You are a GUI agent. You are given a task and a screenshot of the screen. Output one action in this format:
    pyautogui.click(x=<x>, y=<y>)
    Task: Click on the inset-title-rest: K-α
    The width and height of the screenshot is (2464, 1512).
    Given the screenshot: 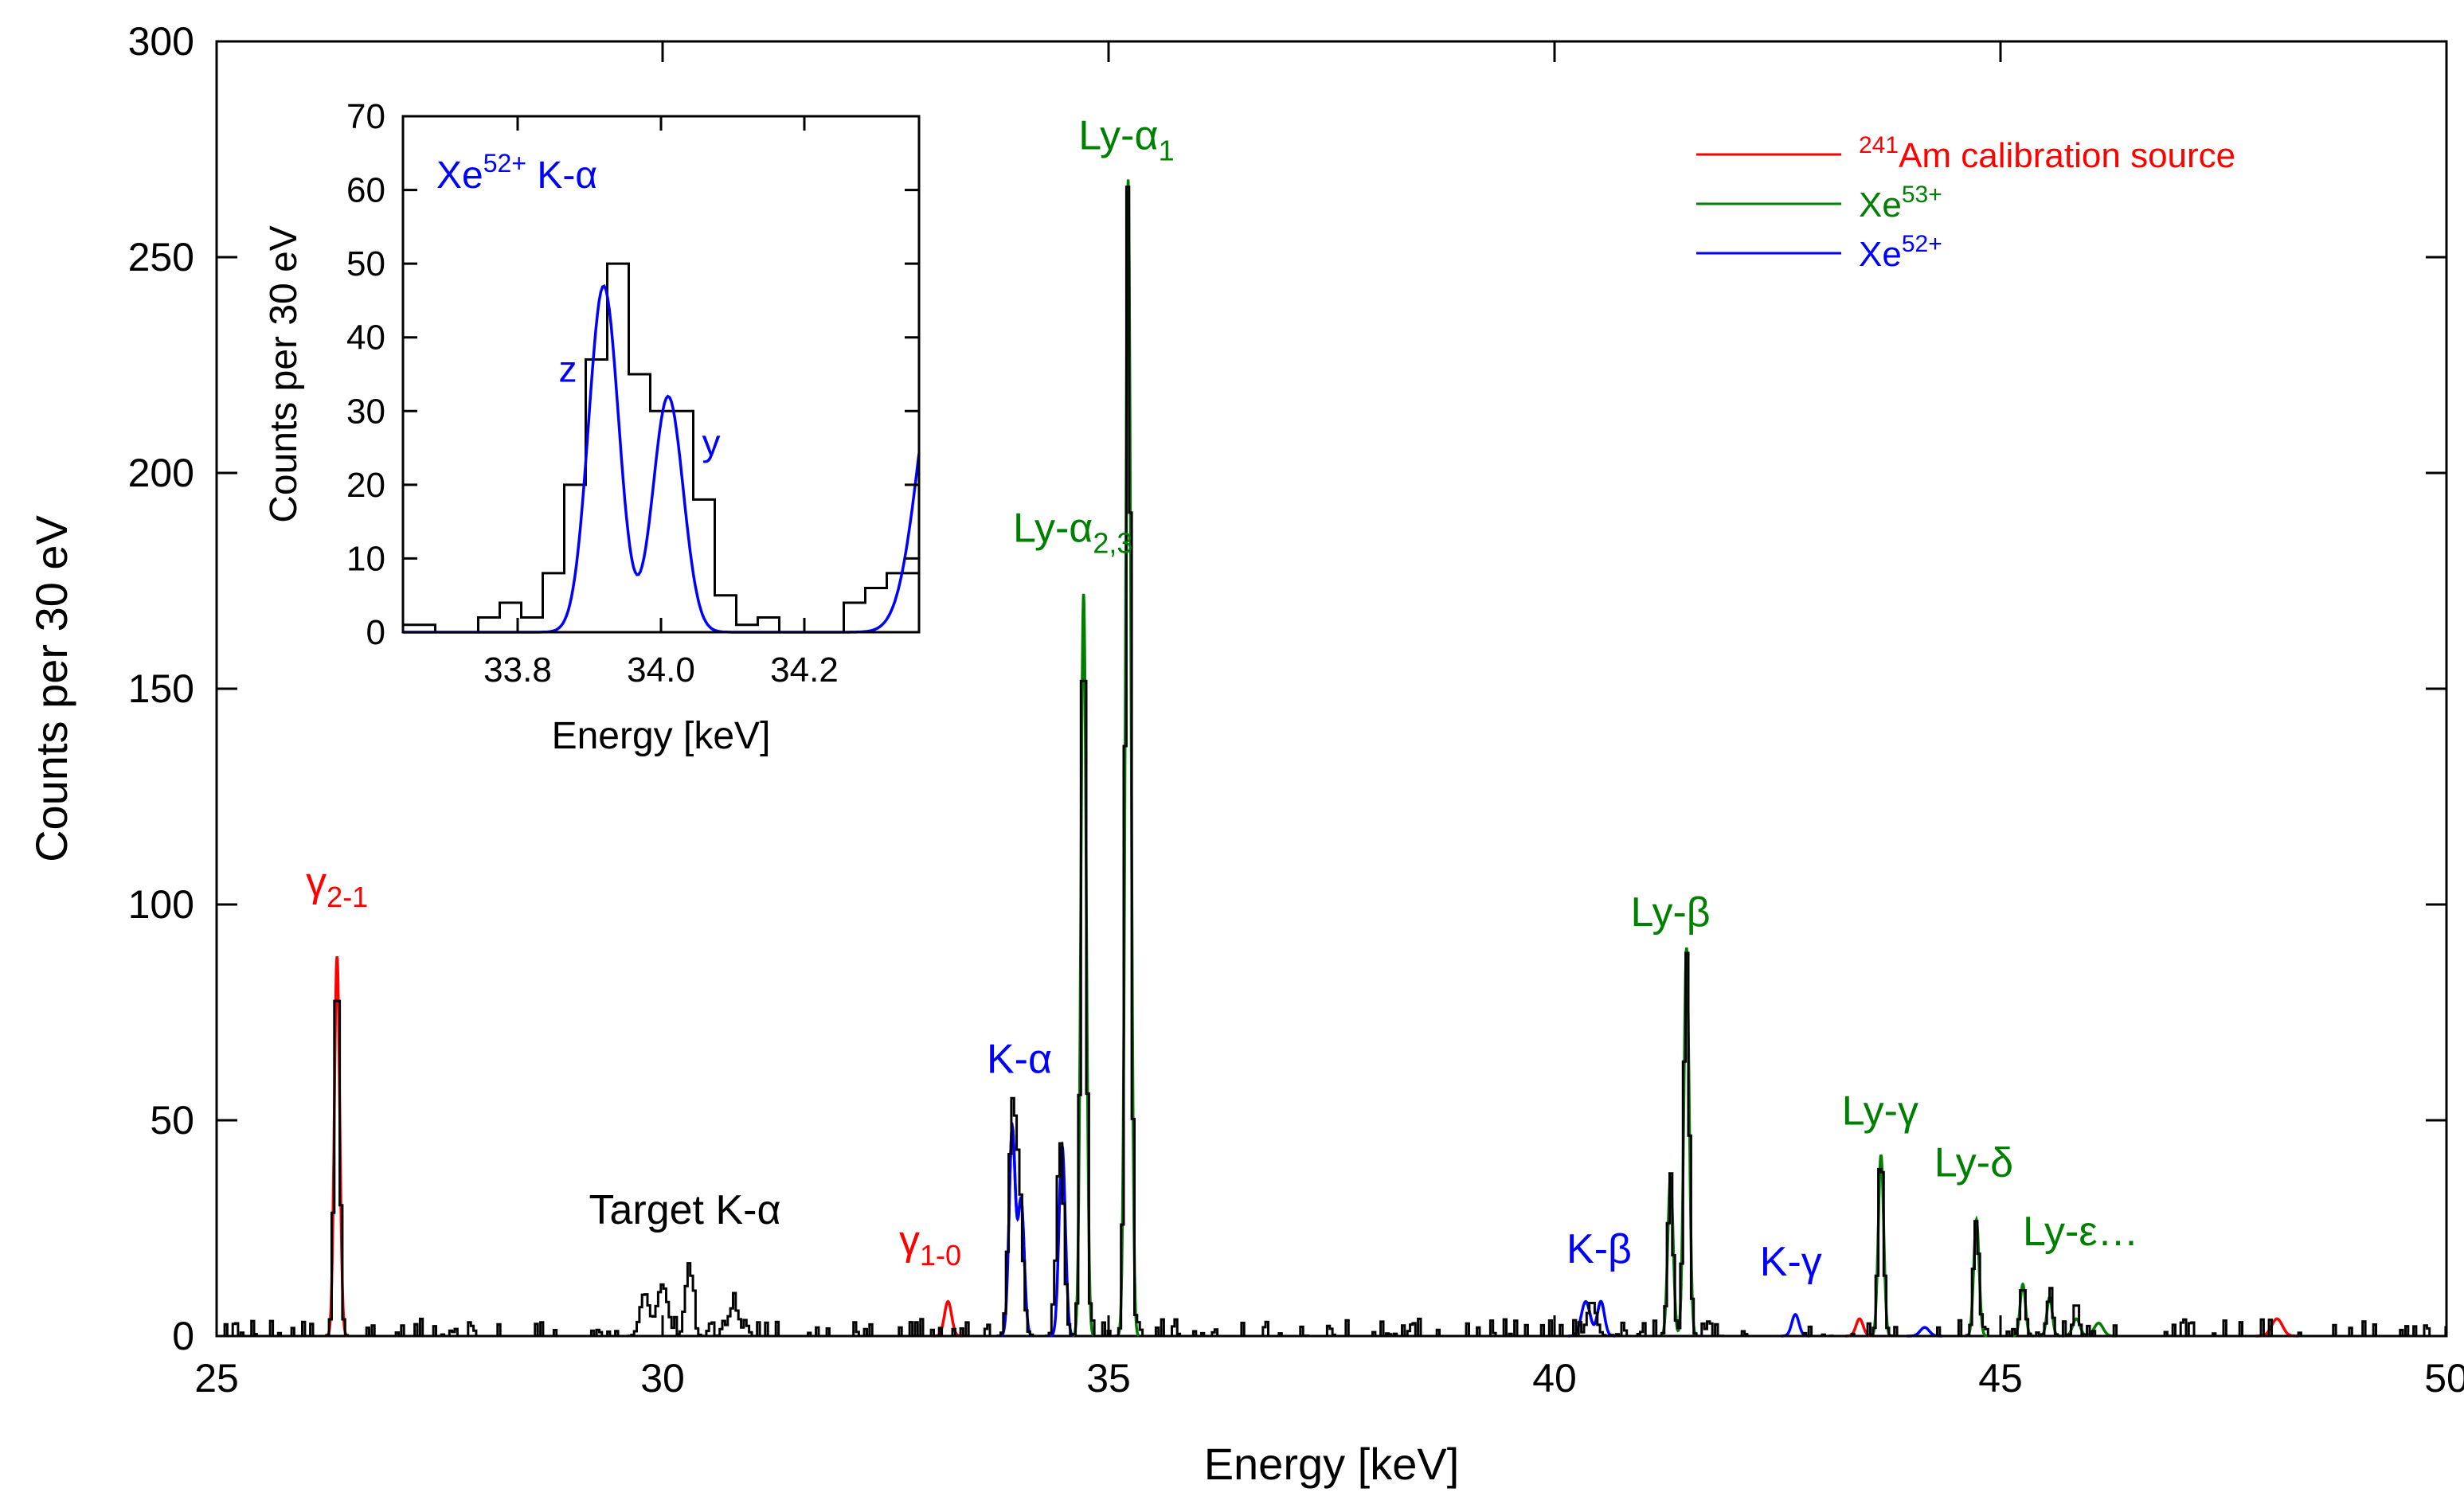 What is the action you would take?
    pyautogui.click(x=561, y=175)
    